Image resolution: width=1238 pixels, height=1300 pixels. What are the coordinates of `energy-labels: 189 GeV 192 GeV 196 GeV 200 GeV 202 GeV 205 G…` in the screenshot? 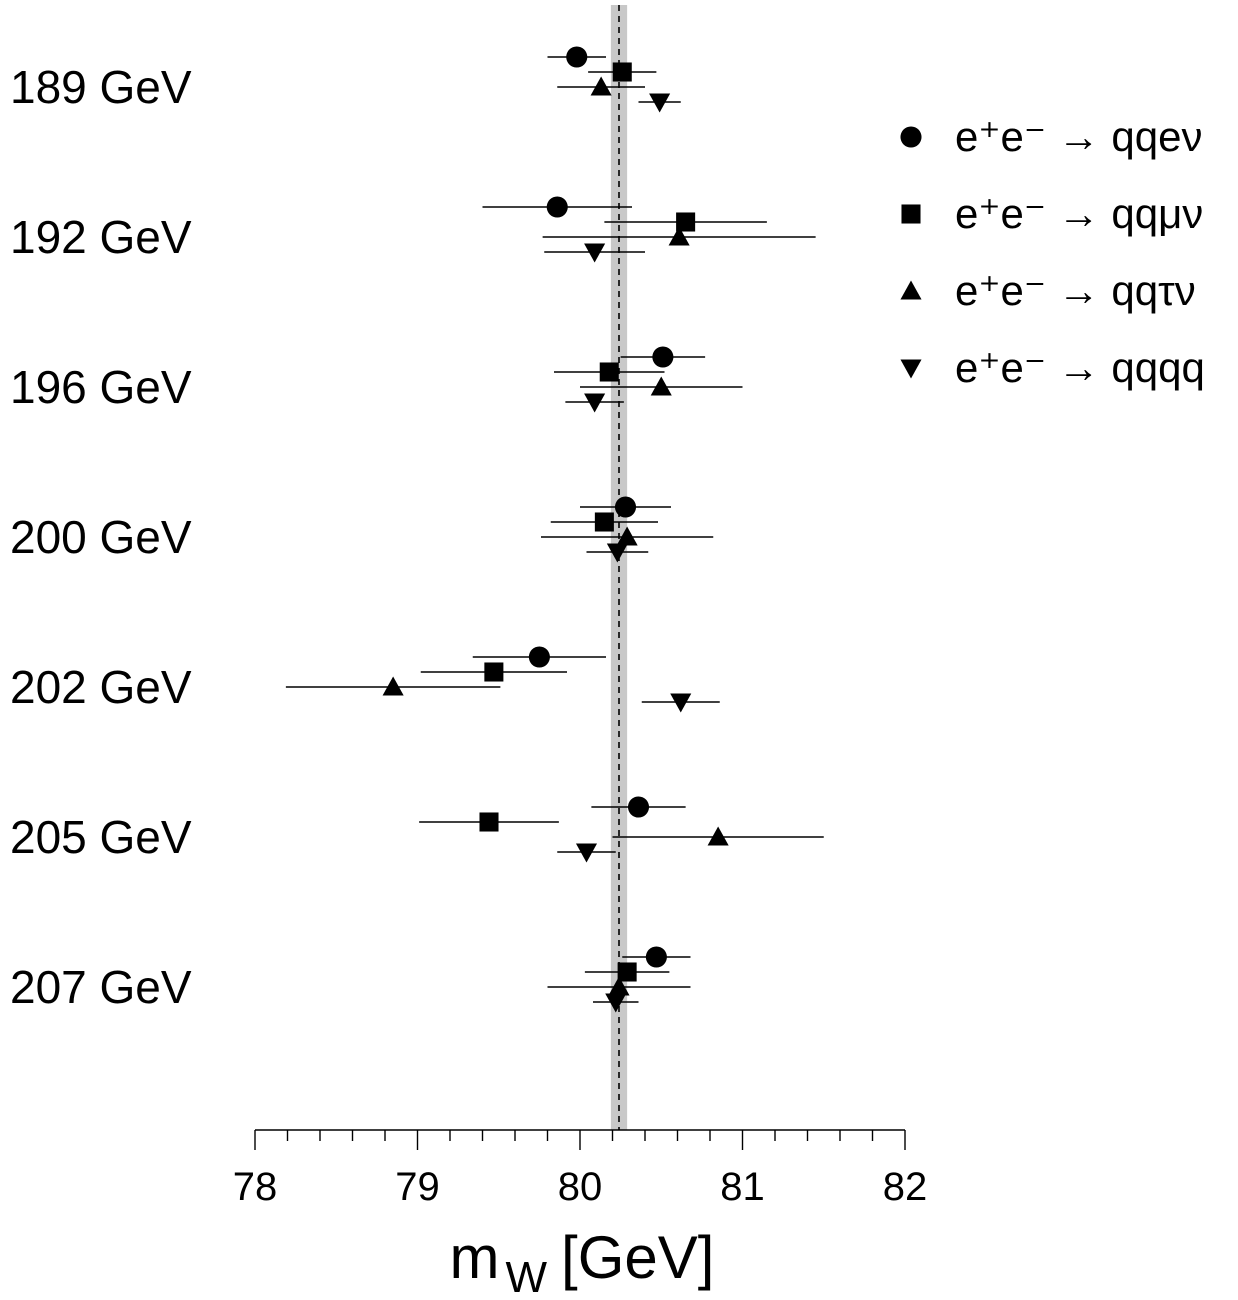 It's located at (101, 537).